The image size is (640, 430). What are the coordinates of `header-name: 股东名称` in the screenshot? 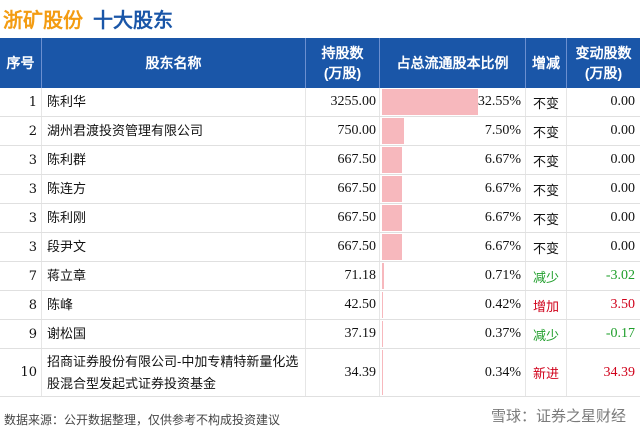 It's located at (174, 63).